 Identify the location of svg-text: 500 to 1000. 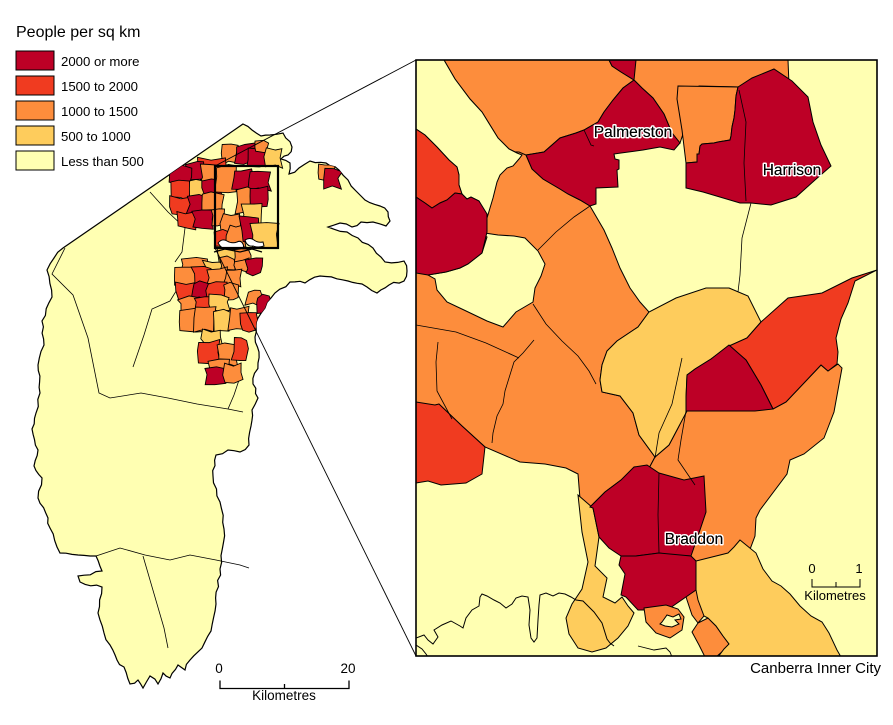
(96, 136).